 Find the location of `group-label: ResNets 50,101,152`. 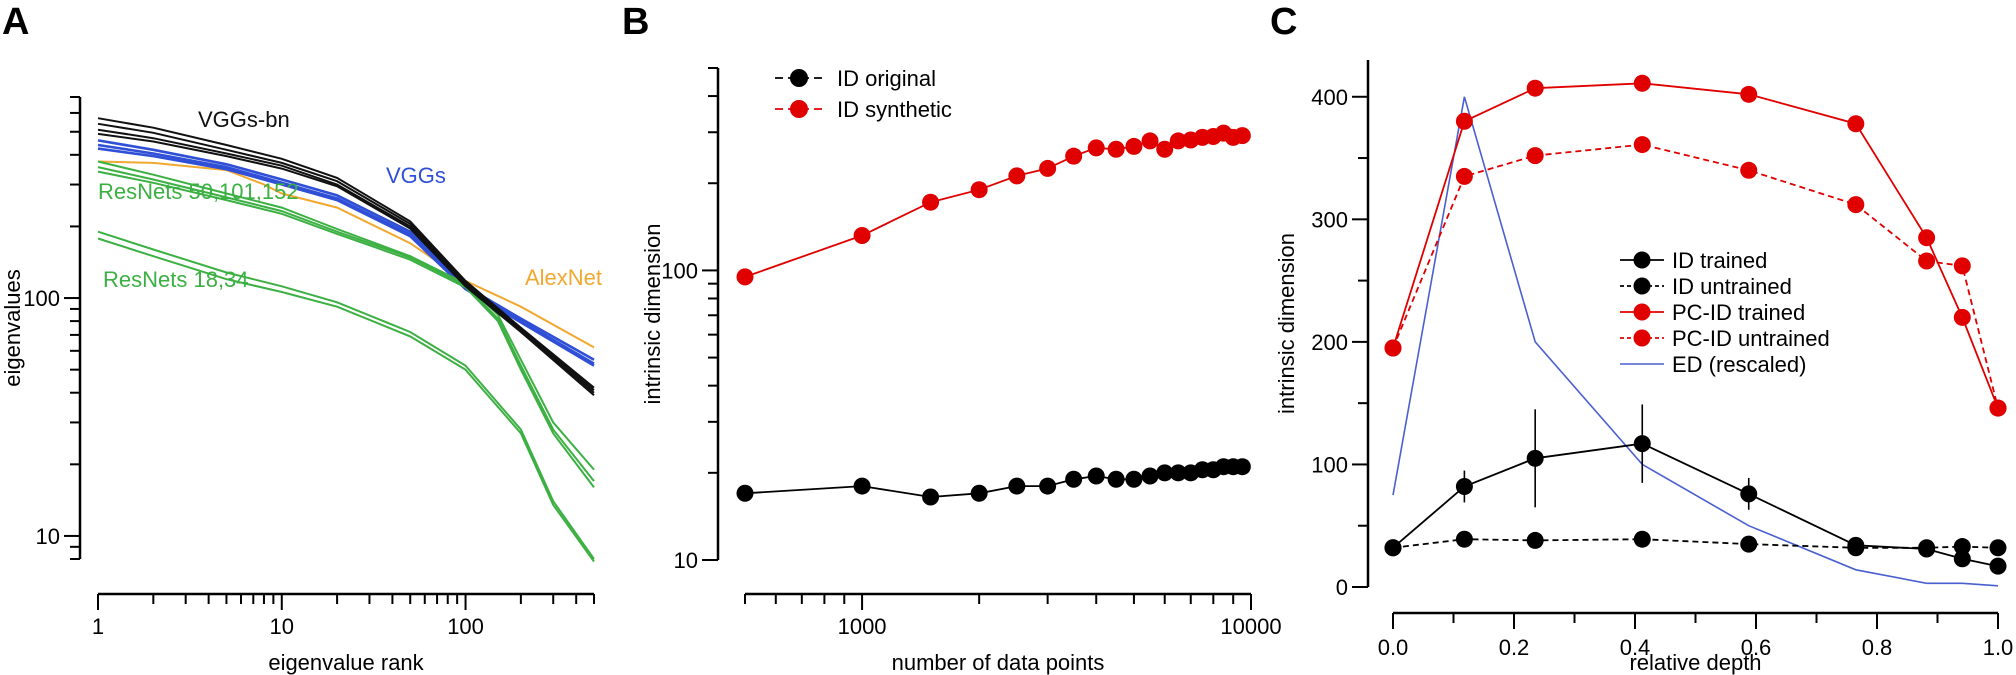

group-label: ResNets 50,101,152 is located at coordinates (198, 191).